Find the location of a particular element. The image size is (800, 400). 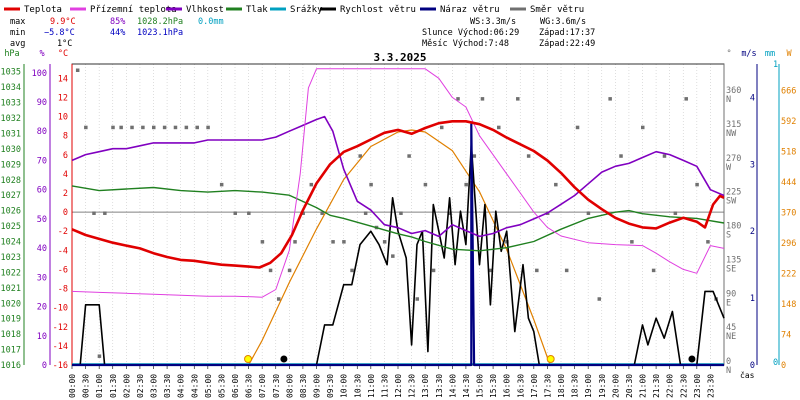

time-tick-label: 18:30 is located at coordinates (575, 386).